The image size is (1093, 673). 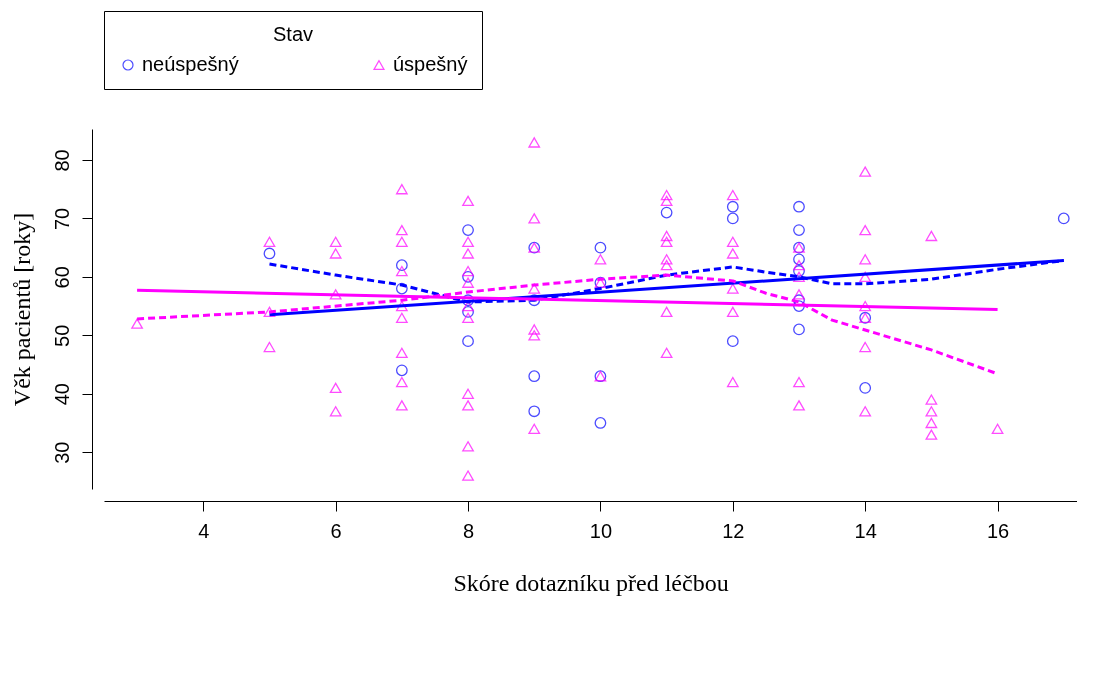 What do you see at coordinates (61, 452) in the screenshot?
I see `y-tick-label: 30` at bounding box center [61, 452].